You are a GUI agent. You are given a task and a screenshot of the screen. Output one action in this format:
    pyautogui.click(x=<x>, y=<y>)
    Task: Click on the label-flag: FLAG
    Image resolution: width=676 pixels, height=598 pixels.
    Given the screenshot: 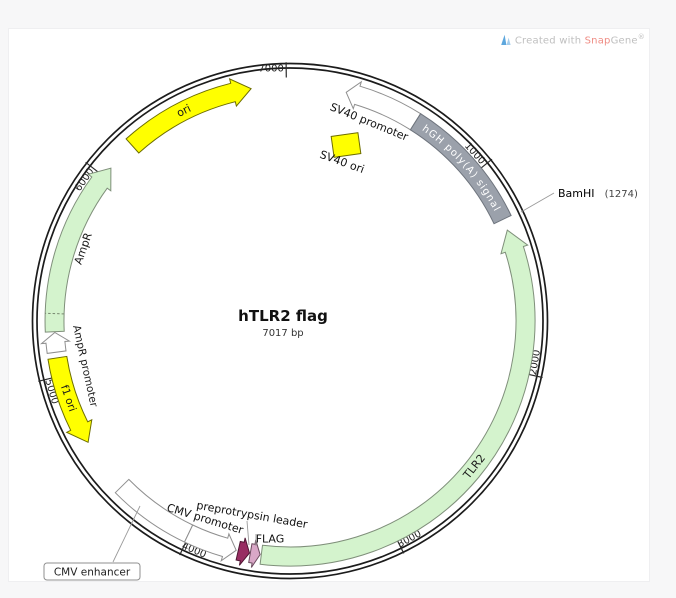 What is the action you would take?
    pyautogui.click(x=270, y=539)
    